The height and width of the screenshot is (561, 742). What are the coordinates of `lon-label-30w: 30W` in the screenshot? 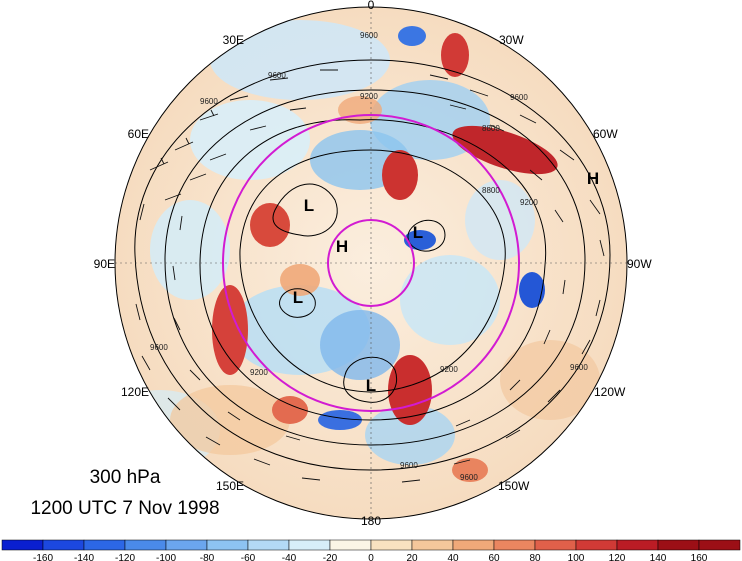 It's located at (511, 40).